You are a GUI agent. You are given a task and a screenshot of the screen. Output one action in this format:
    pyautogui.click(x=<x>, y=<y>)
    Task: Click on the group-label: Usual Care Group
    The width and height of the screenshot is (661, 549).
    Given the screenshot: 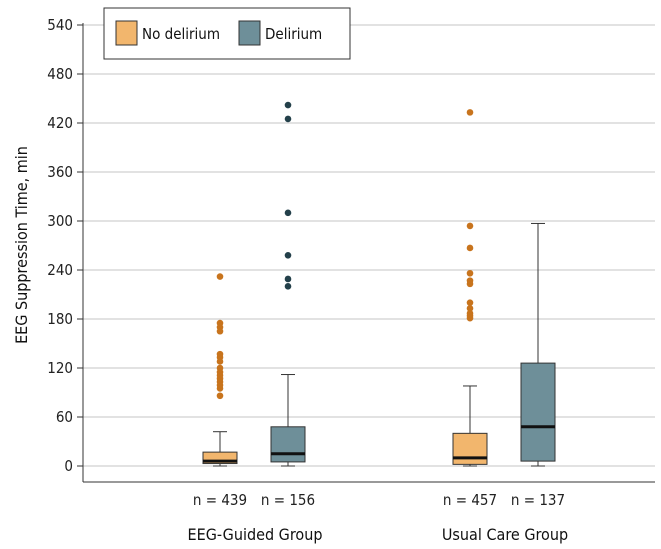 What is the action you would take?
    pyautogui.click(x=505, y=534)
    